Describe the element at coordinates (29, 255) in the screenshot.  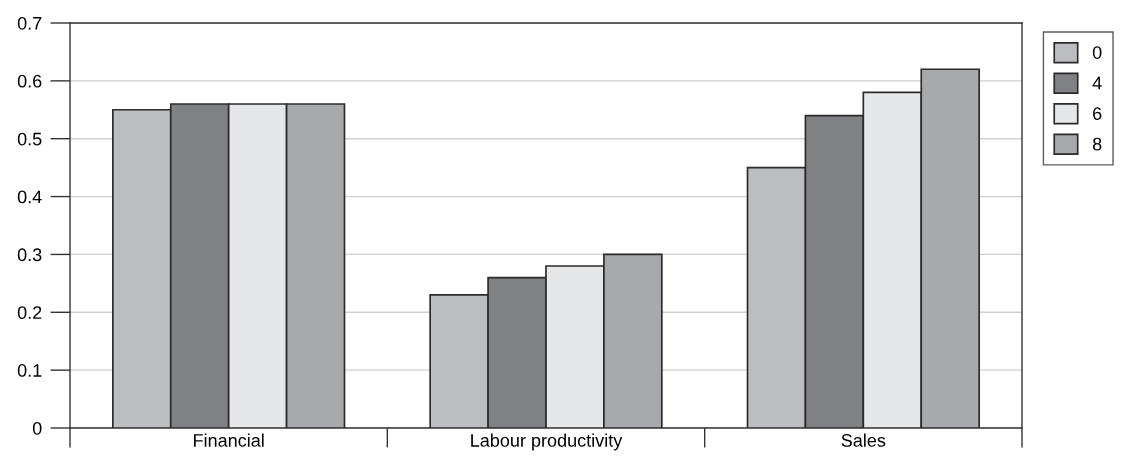
I see `y-tick-label: 0.3` at that location.